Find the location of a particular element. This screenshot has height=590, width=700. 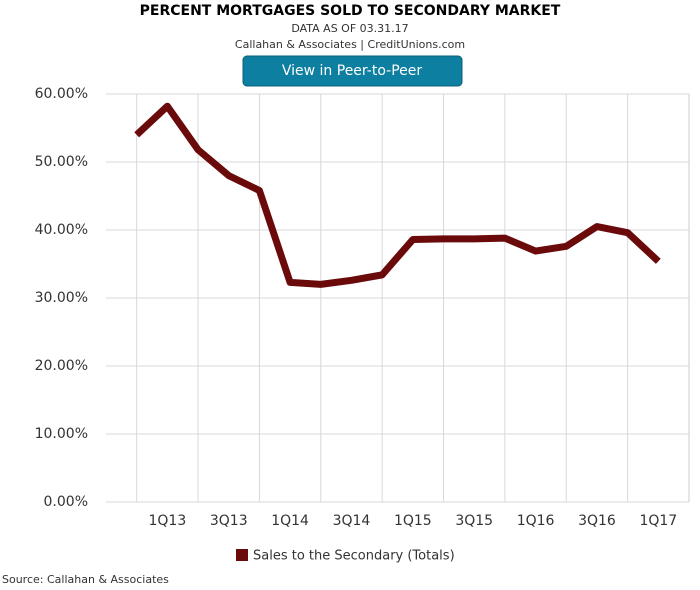

chart-credit: Callahan & Associates | CreditUnions.com is located at coordinates (350, 44).